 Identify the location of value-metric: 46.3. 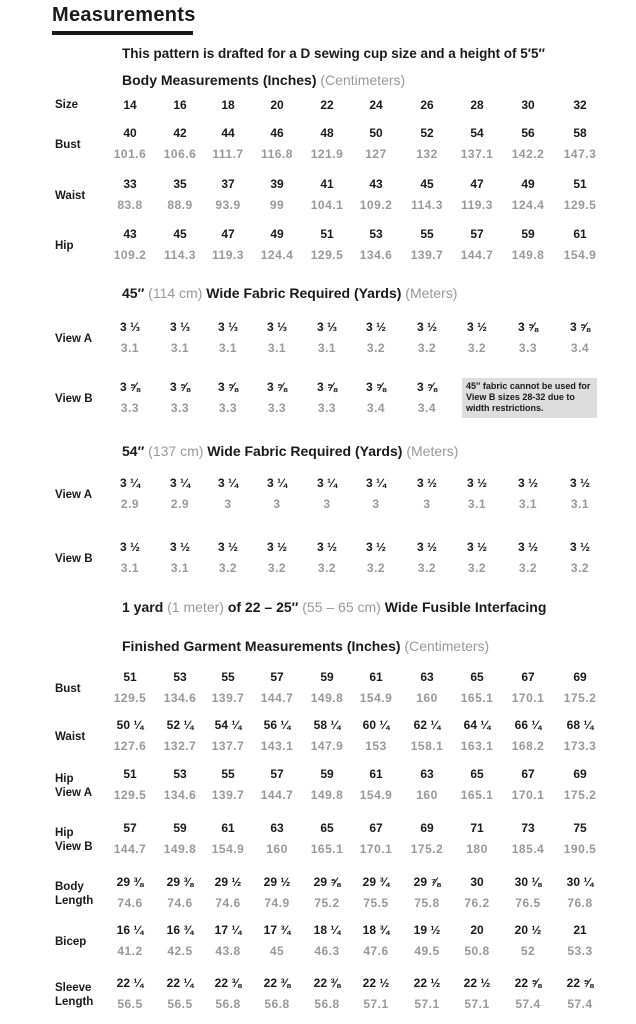
(327, 951).